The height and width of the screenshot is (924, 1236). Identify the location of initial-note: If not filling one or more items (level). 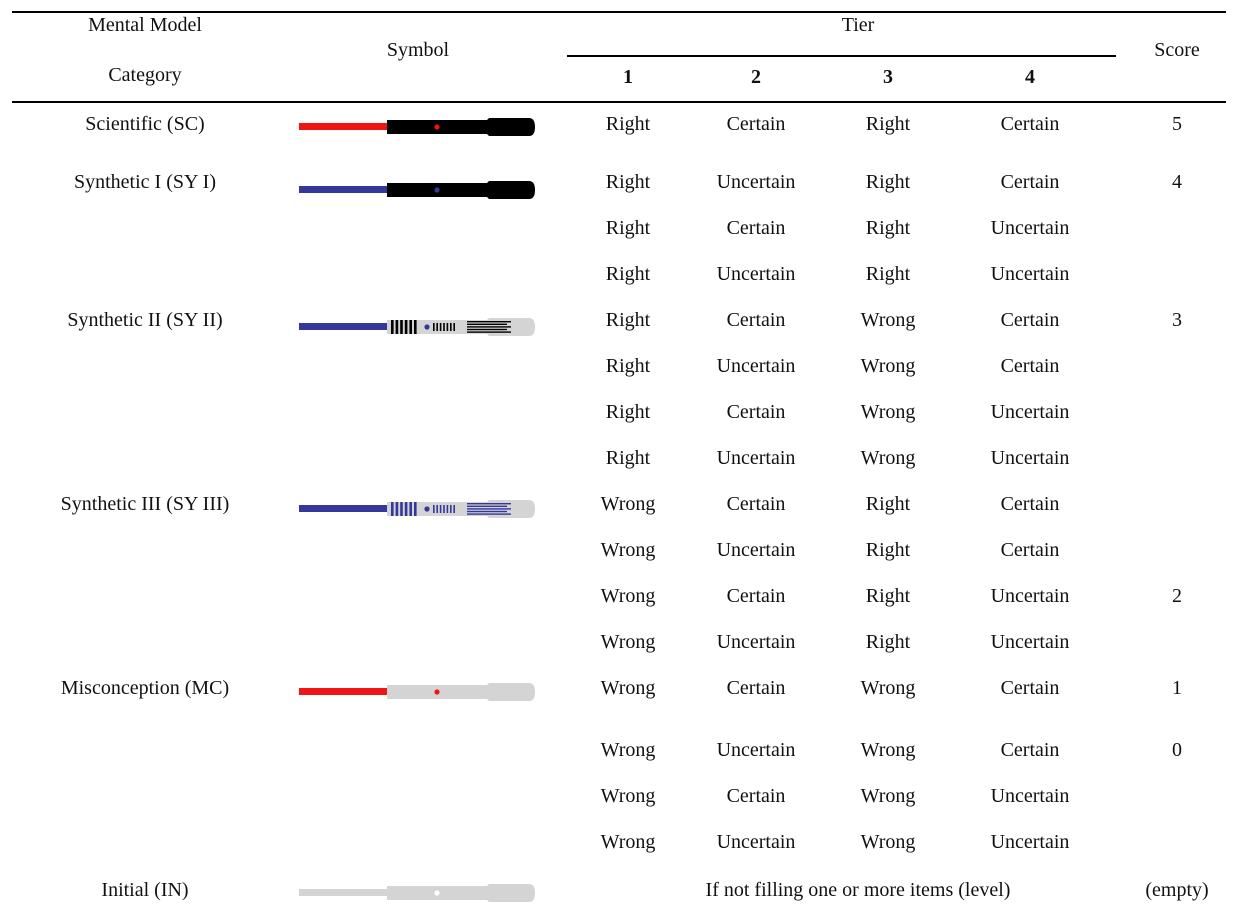
(858, 890).